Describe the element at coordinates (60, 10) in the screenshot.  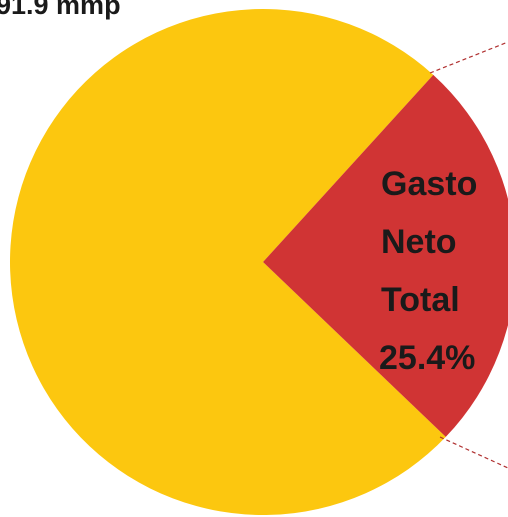
I see `chart-title: 91.9 mmp` at that location.